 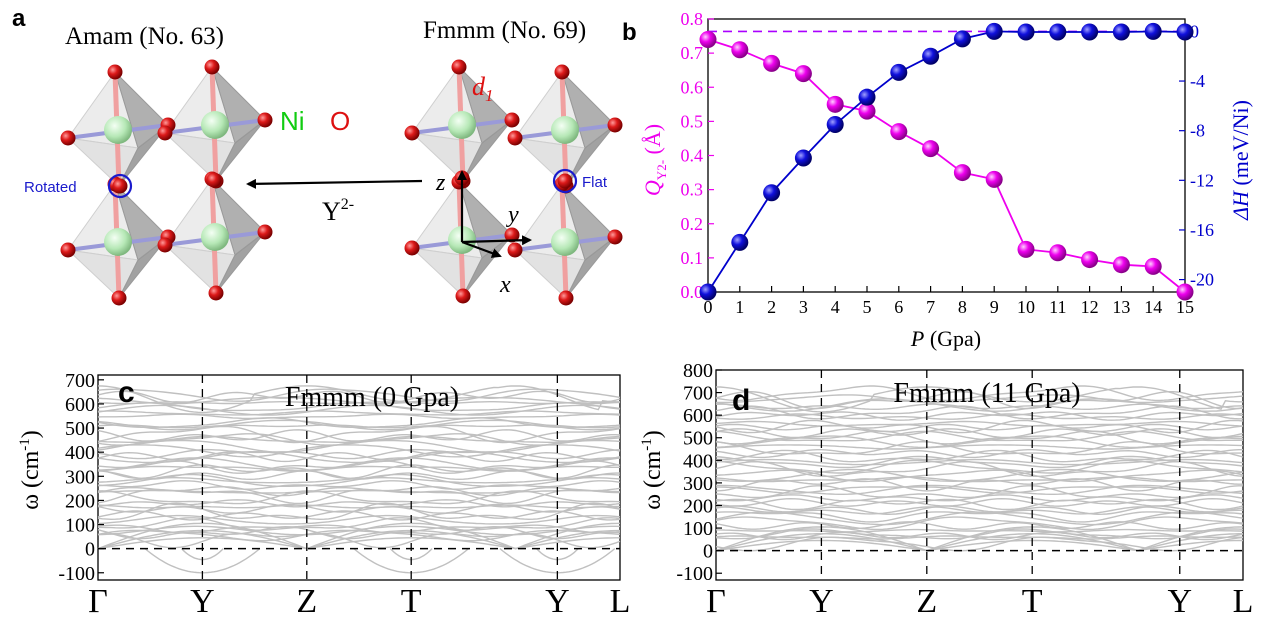 What do you see at coordinates (483, 88) in the screenshot?
I see `d1-label: d1` at bounding box center [483, 88].